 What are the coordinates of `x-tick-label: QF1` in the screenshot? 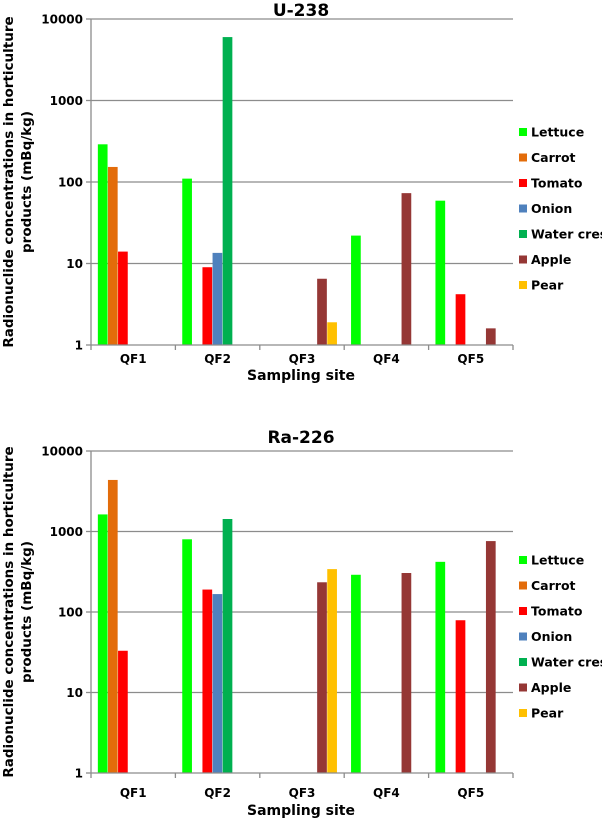 It's located at (133, 359).